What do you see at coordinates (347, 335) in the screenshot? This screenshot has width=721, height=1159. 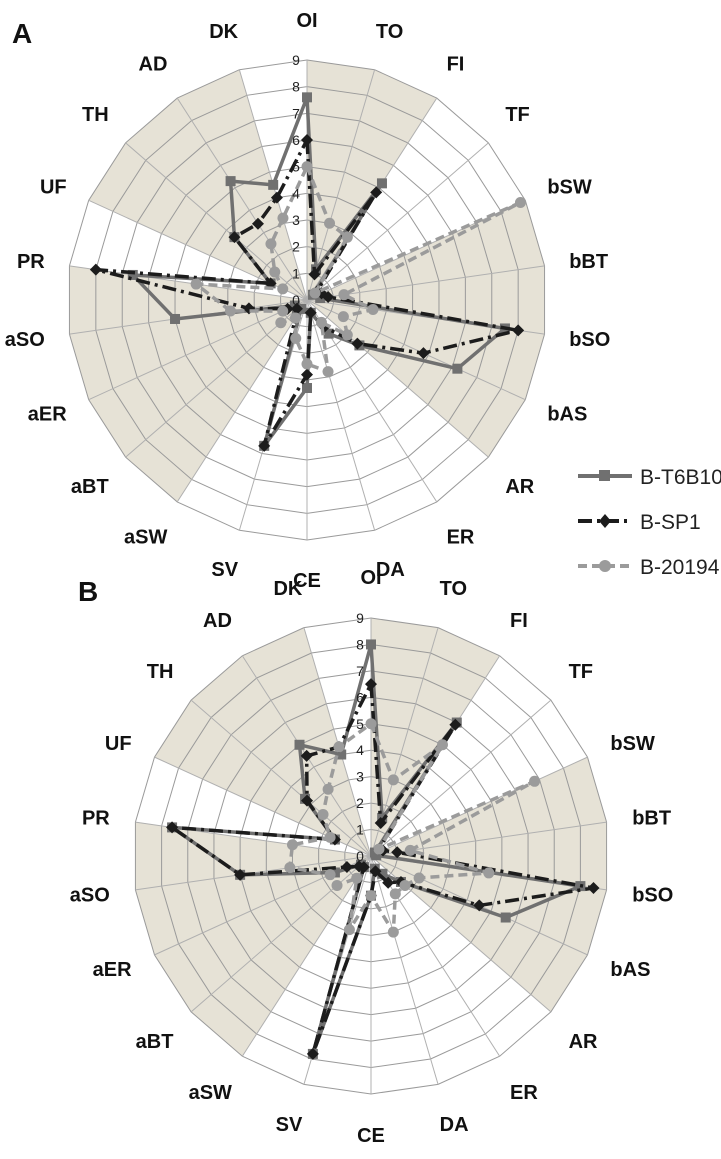 I see `point-b-20194-ar-a` at bounding box center [347, 335].